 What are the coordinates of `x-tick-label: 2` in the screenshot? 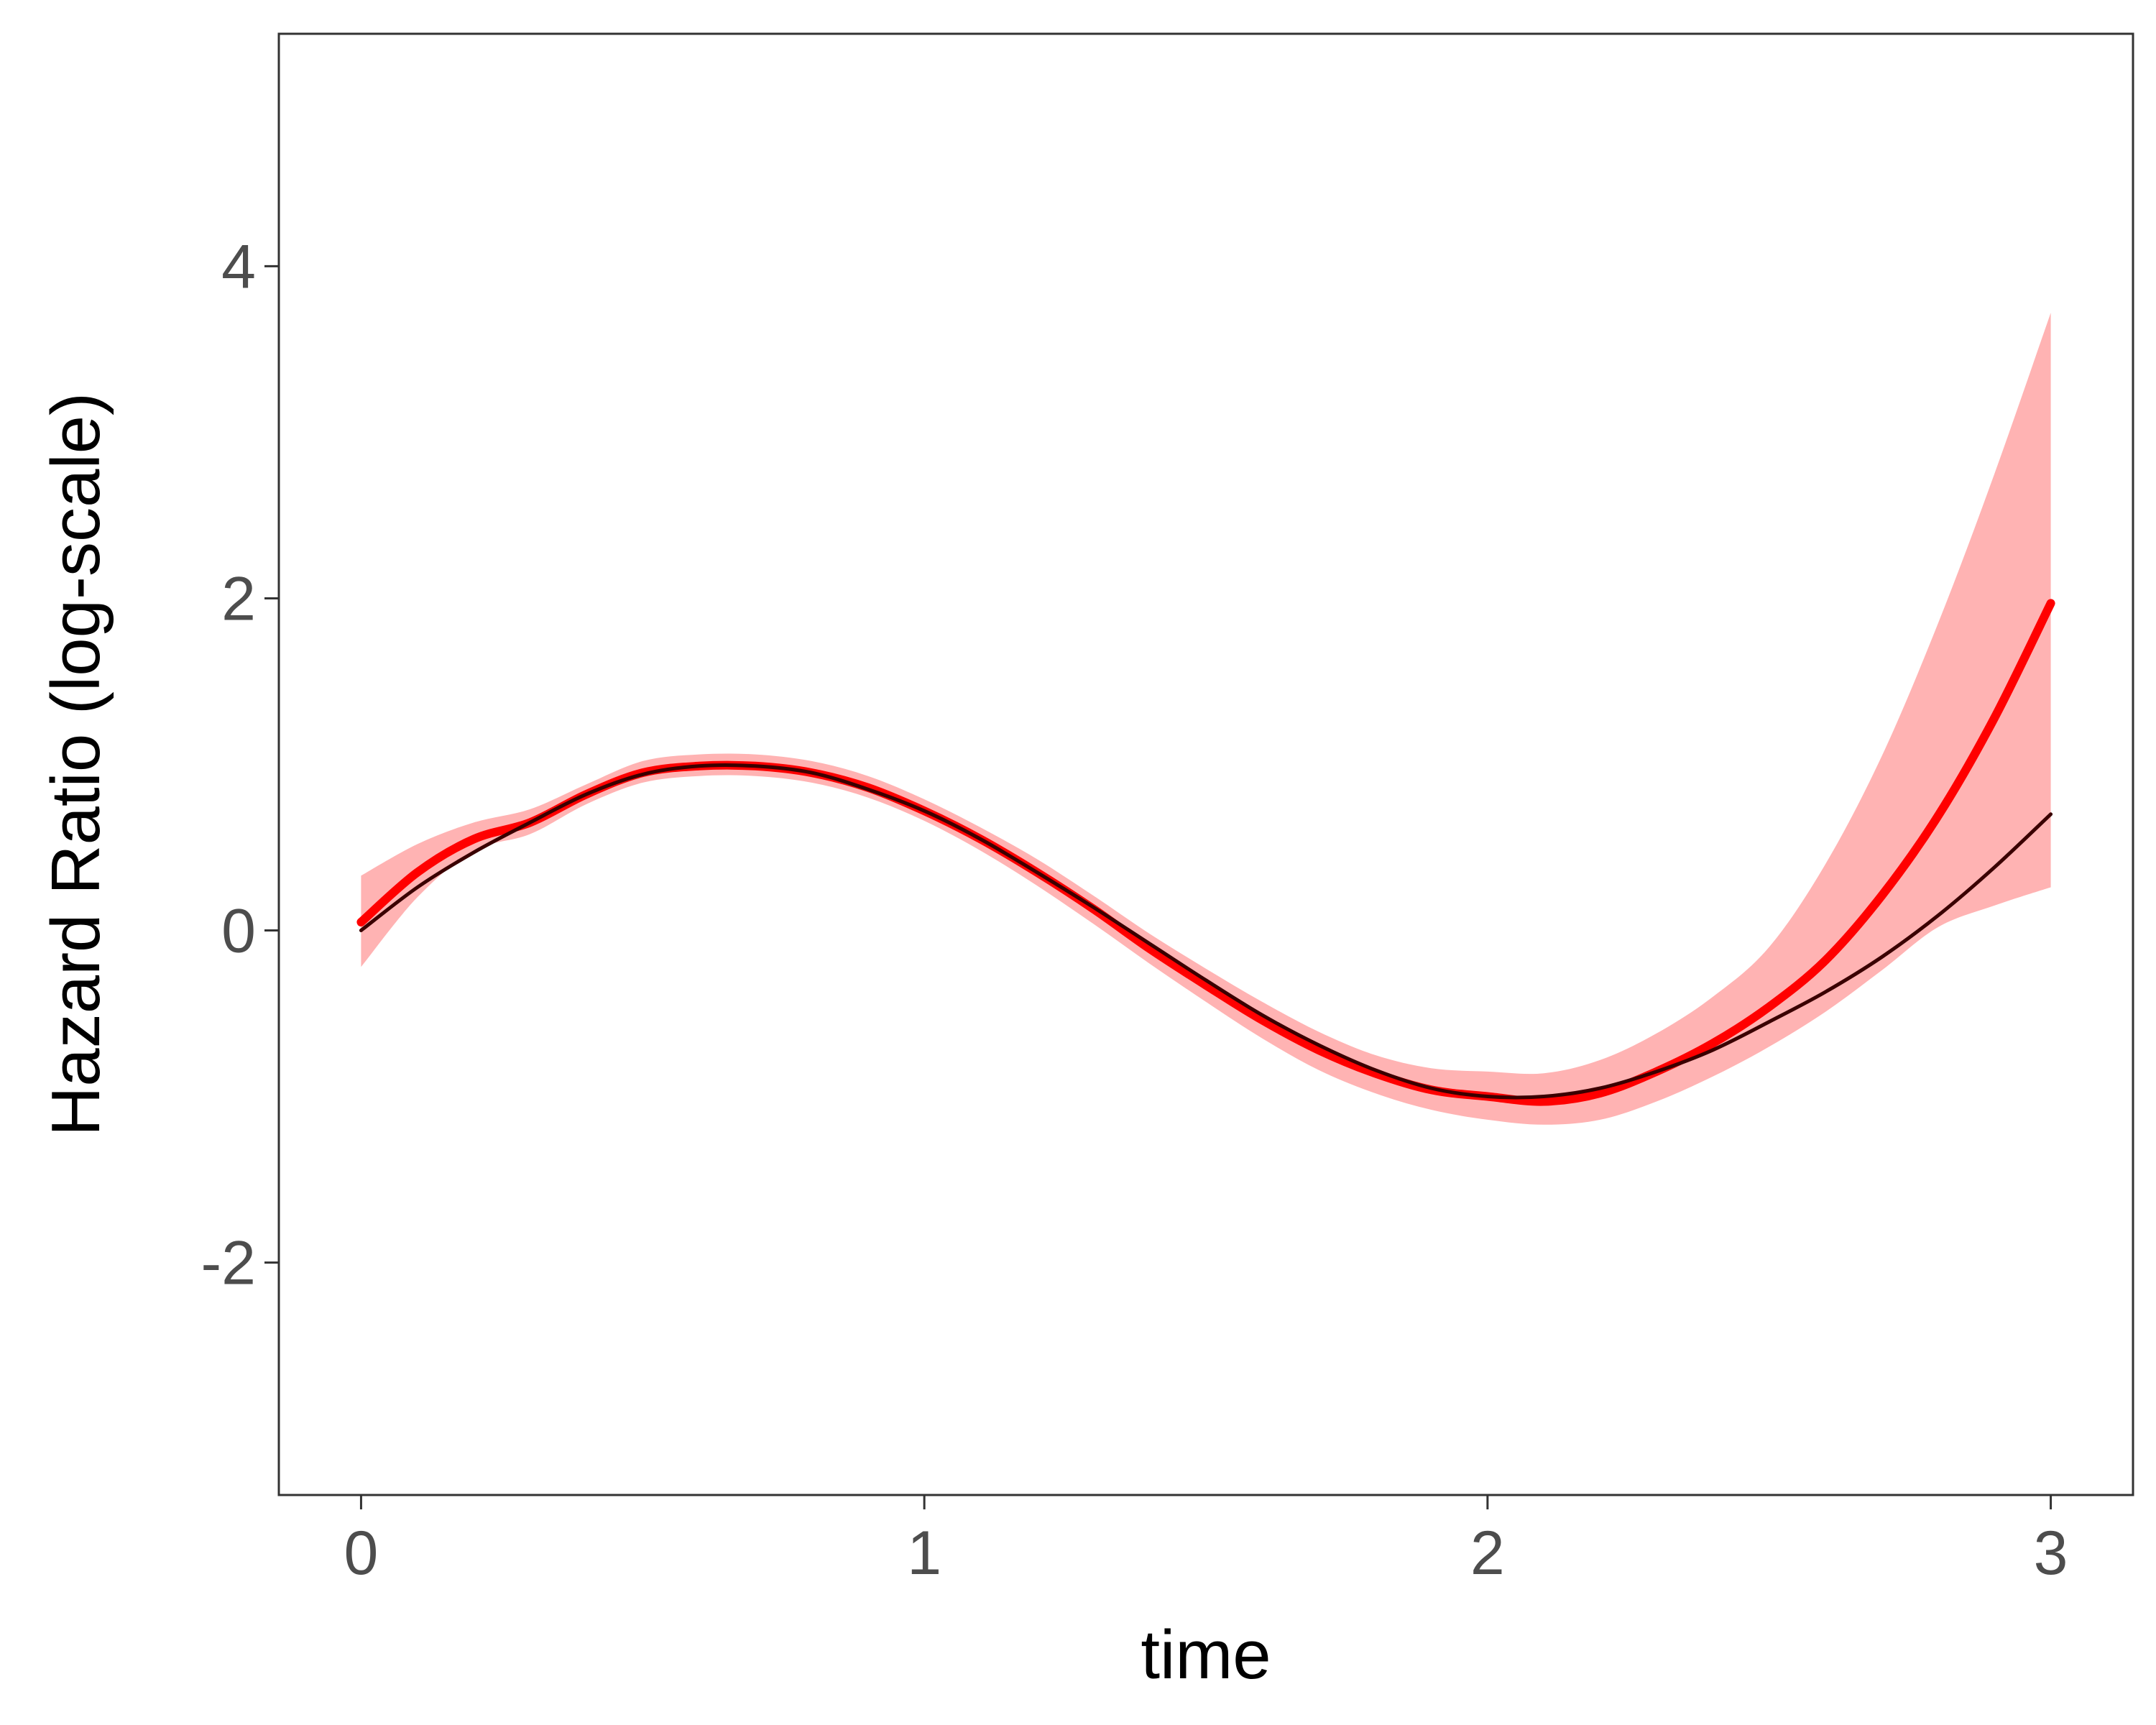 It's located at (1487, 1553).